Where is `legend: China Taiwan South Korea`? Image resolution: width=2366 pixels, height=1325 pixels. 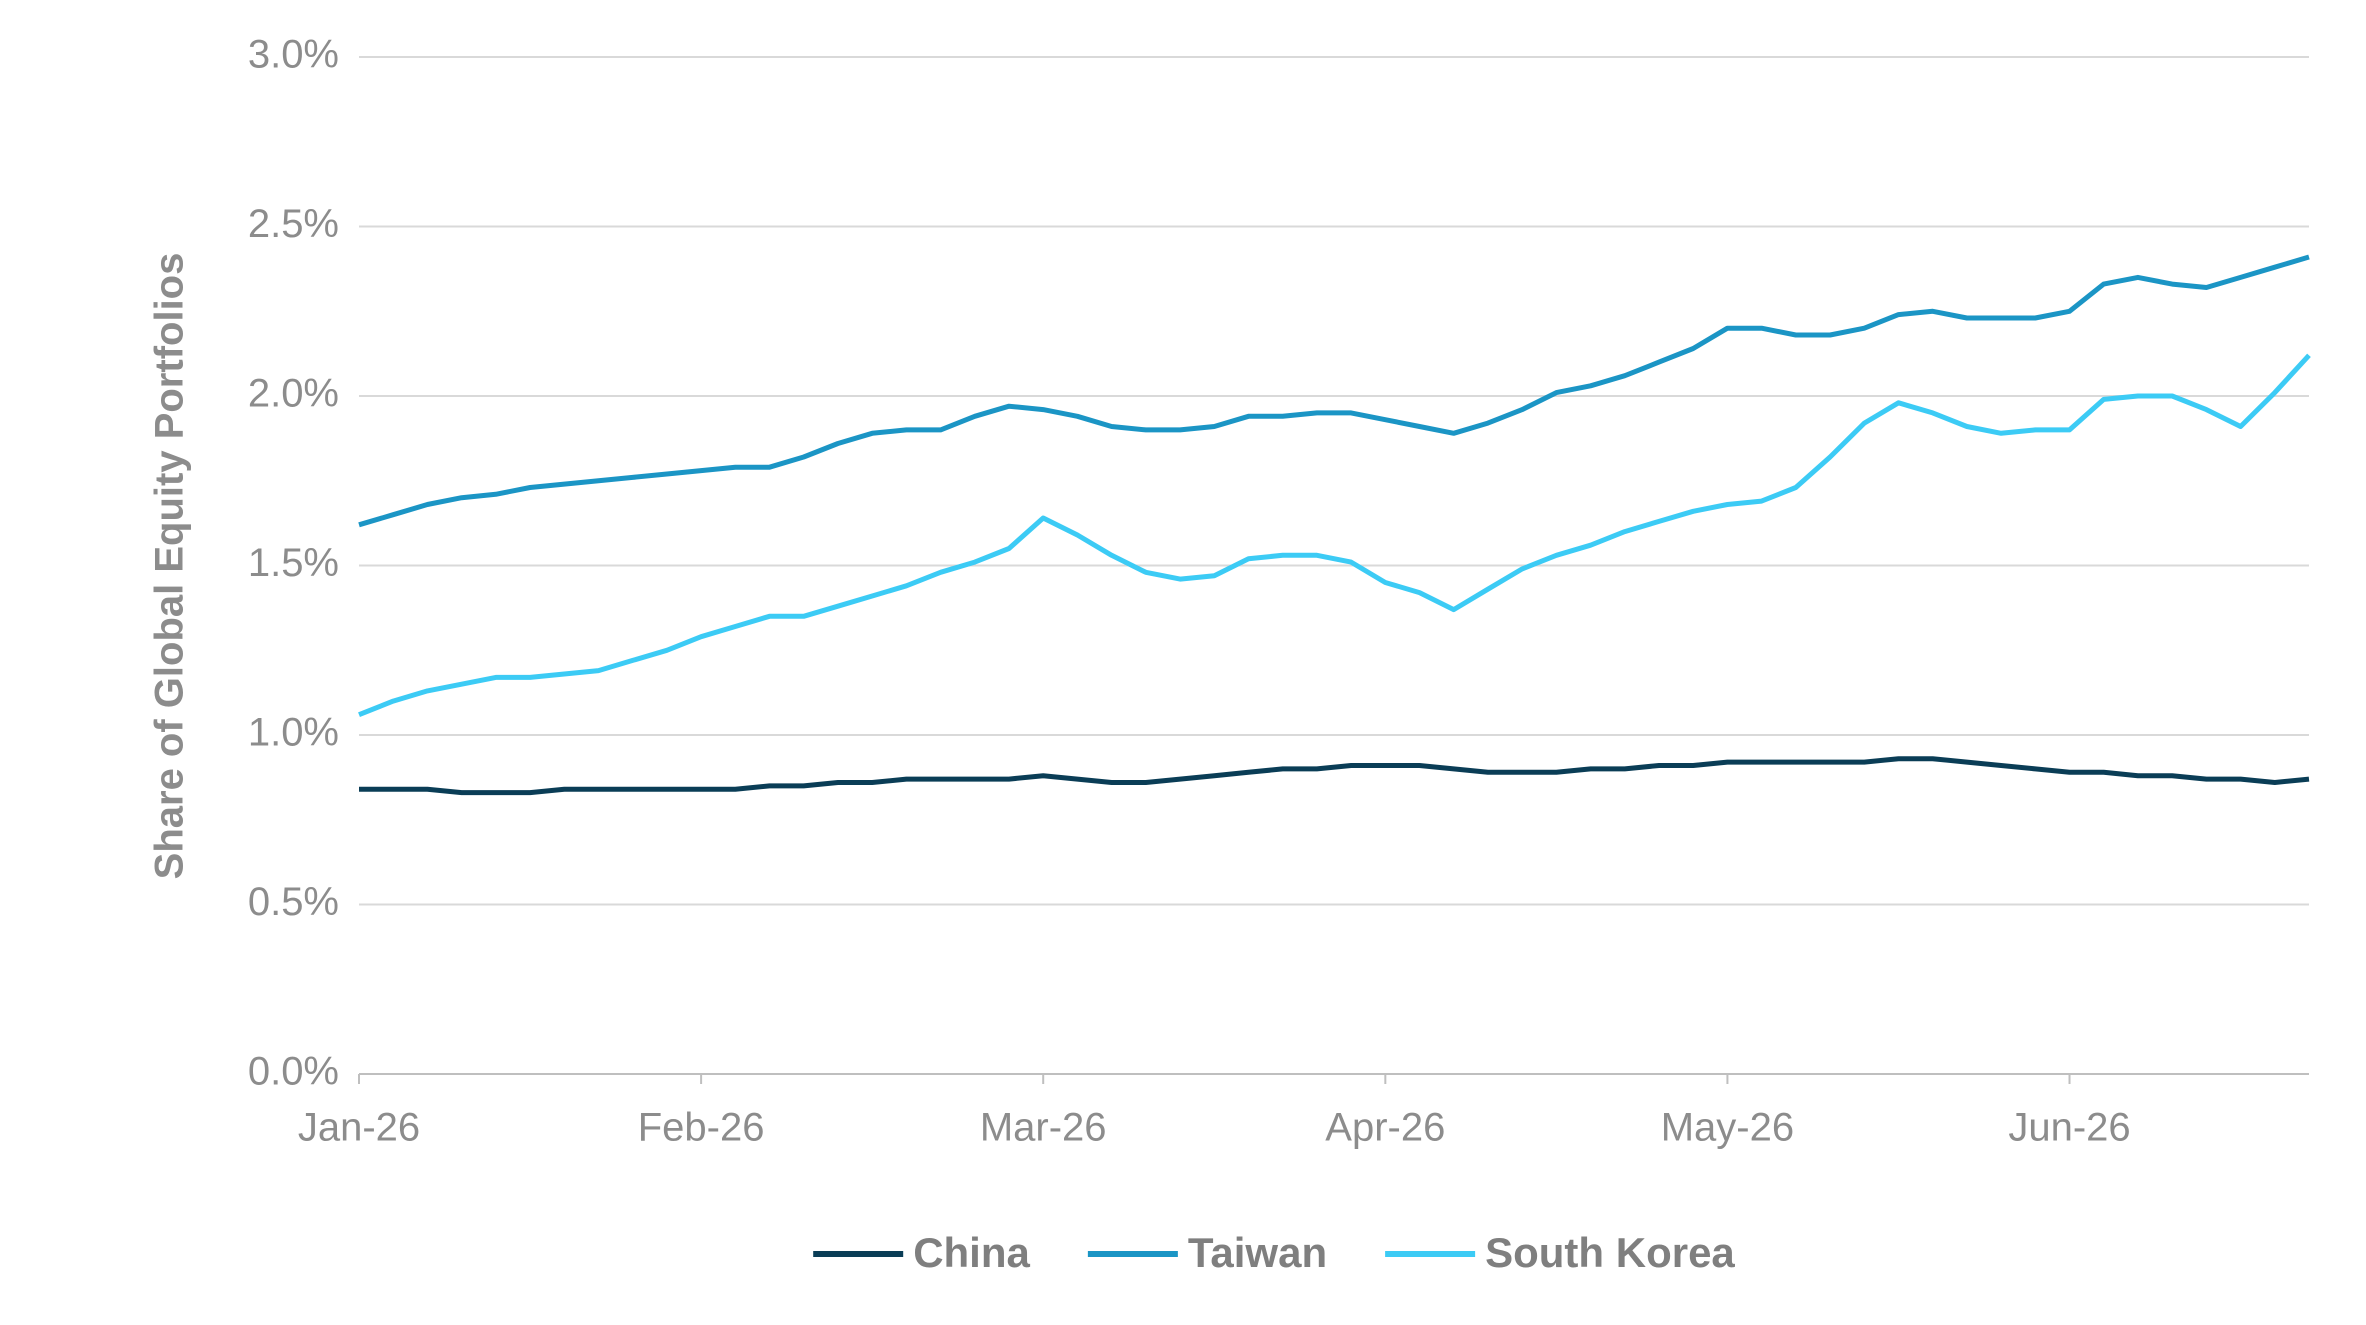
legend: China Taiwan South Korea is located at coordinates (1274, 1252).